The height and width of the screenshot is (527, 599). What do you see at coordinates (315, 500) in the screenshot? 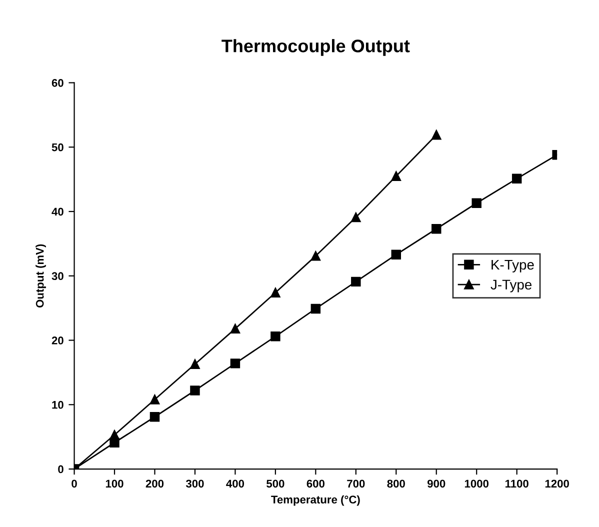
I see `x-axis-title: Temperature (°C)` at bounding box center [315, 500].